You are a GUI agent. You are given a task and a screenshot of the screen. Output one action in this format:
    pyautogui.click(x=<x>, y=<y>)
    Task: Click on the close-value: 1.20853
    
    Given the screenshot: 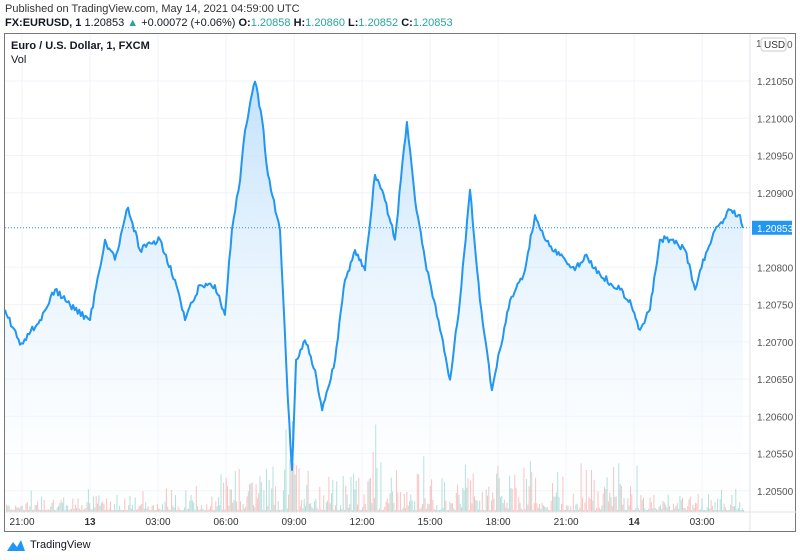 What is the action you would take?
    pyautogui.click(x=432, y=23)
    